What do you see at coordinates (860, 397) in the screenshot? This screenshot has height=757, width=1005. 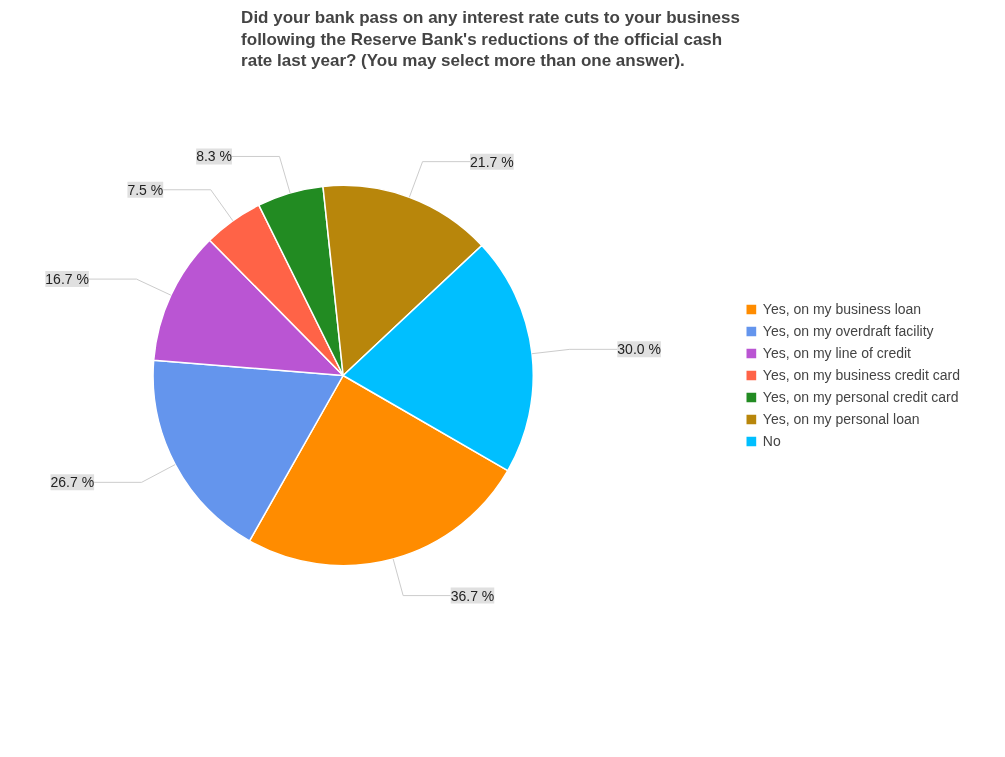 I see `legend-label: Yes, on my personal credit card` at bounding box center [860, 397].